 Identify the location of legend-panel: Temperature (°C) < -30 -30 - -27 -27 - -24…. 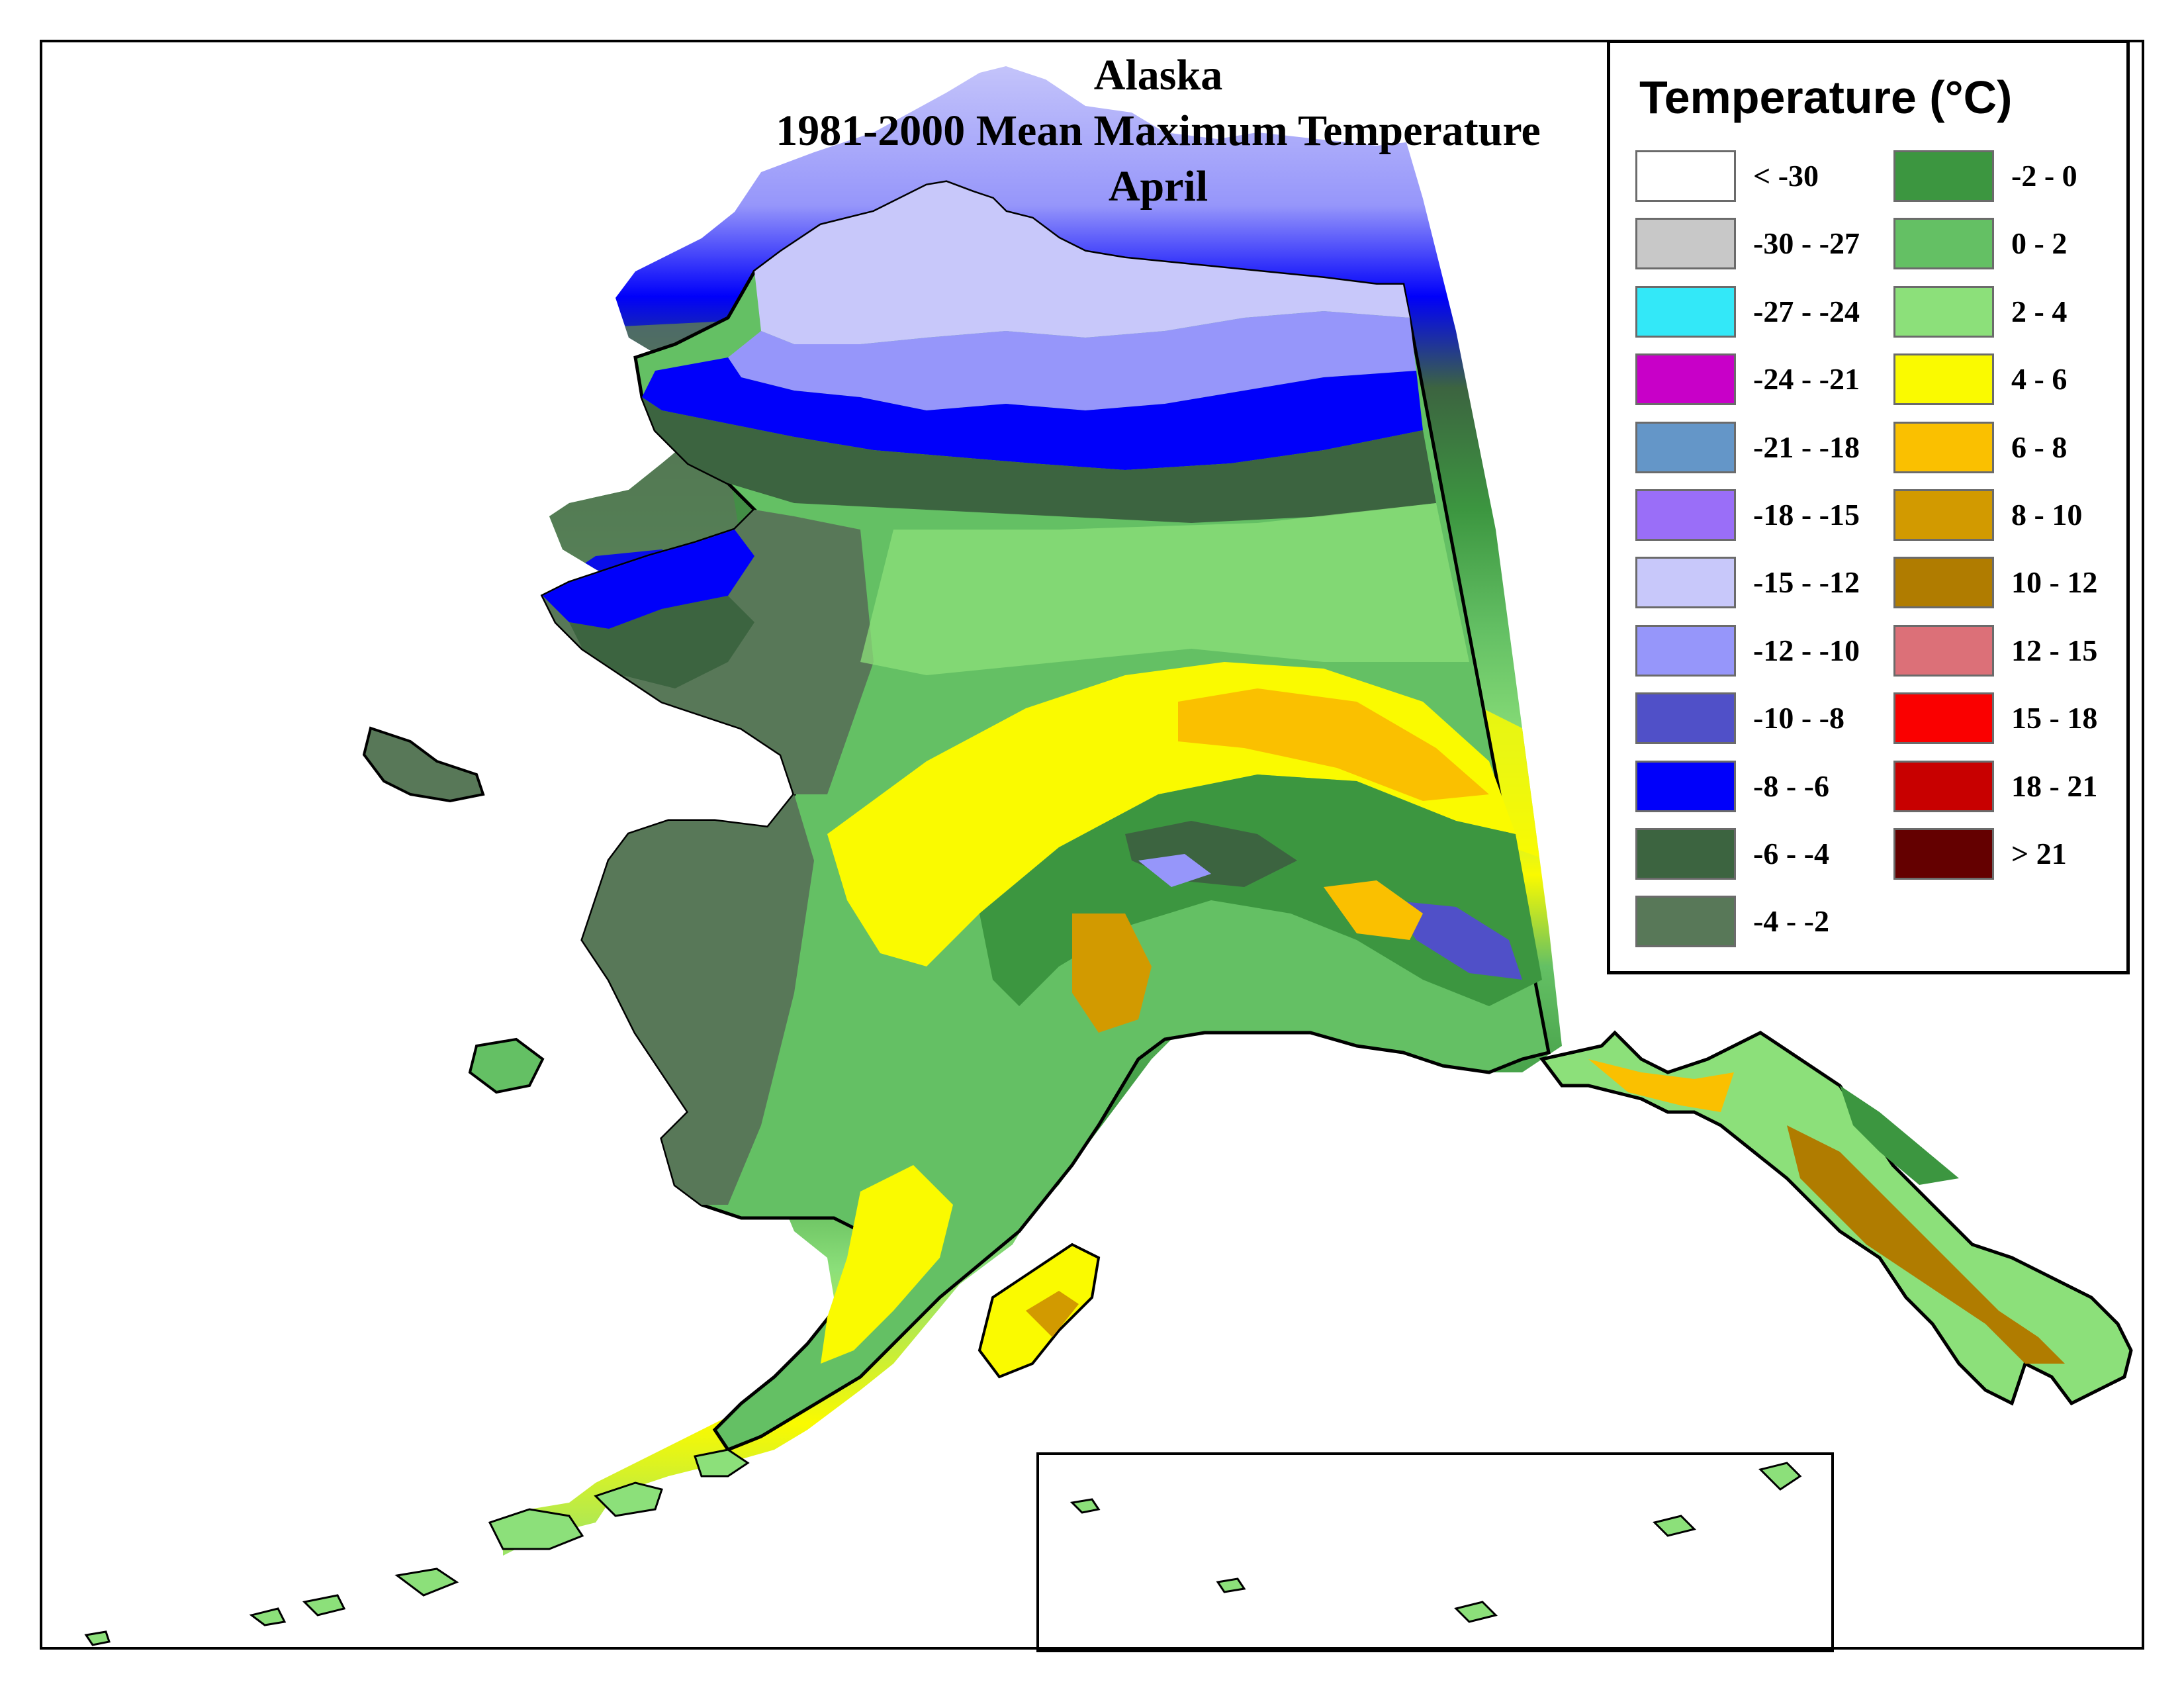
(1868, 507).